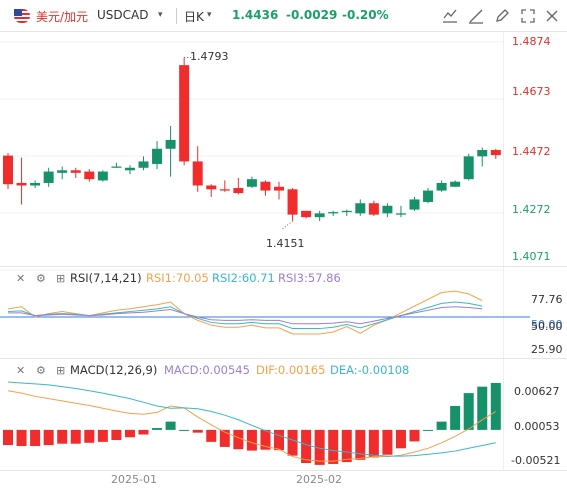 Image resolution: width=567 pixels, height=490 pixels. I want to click on low-price-annotation: 1.4151, so click(285, 243).